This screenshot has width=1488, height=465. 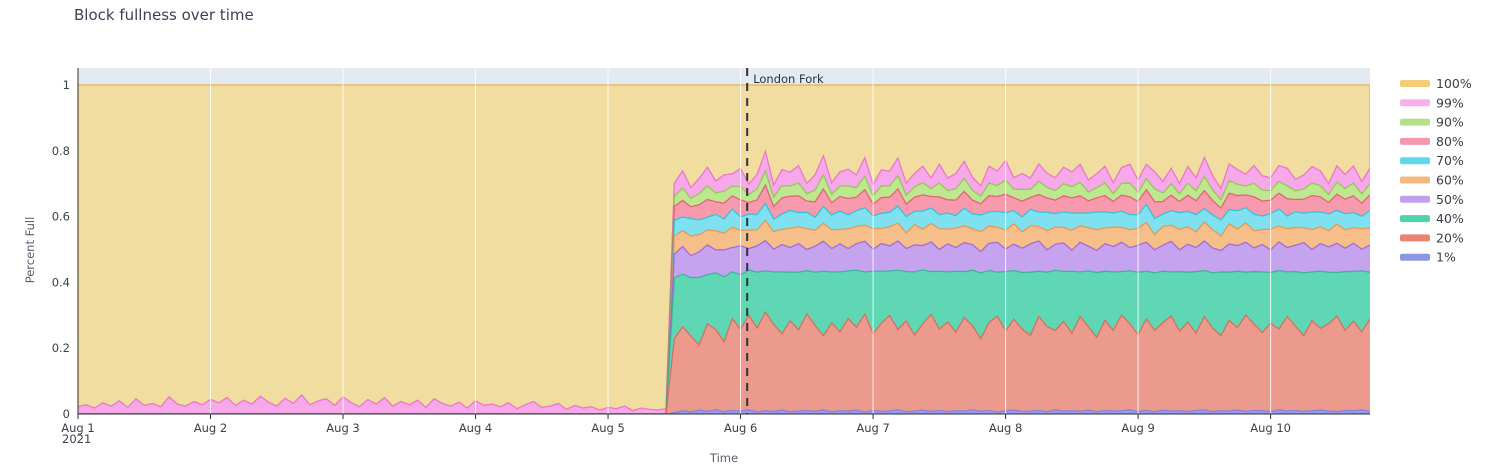 What do you see at coordinates (475, 428) in the screenshot?
I see `x-axis-tick-label: Aug 4` at bounding box center [475, 428].